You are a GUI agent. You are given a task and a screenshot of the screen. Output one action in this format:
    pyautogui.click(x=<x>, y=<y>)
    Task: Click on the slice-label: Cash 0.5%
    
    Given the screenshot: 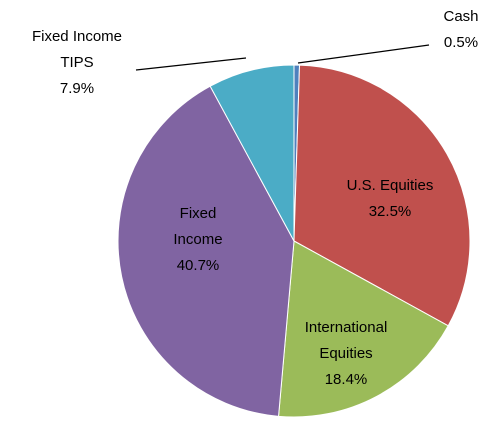 What is the action you would take?
    pyautogui.click(x=461, y=30)
    